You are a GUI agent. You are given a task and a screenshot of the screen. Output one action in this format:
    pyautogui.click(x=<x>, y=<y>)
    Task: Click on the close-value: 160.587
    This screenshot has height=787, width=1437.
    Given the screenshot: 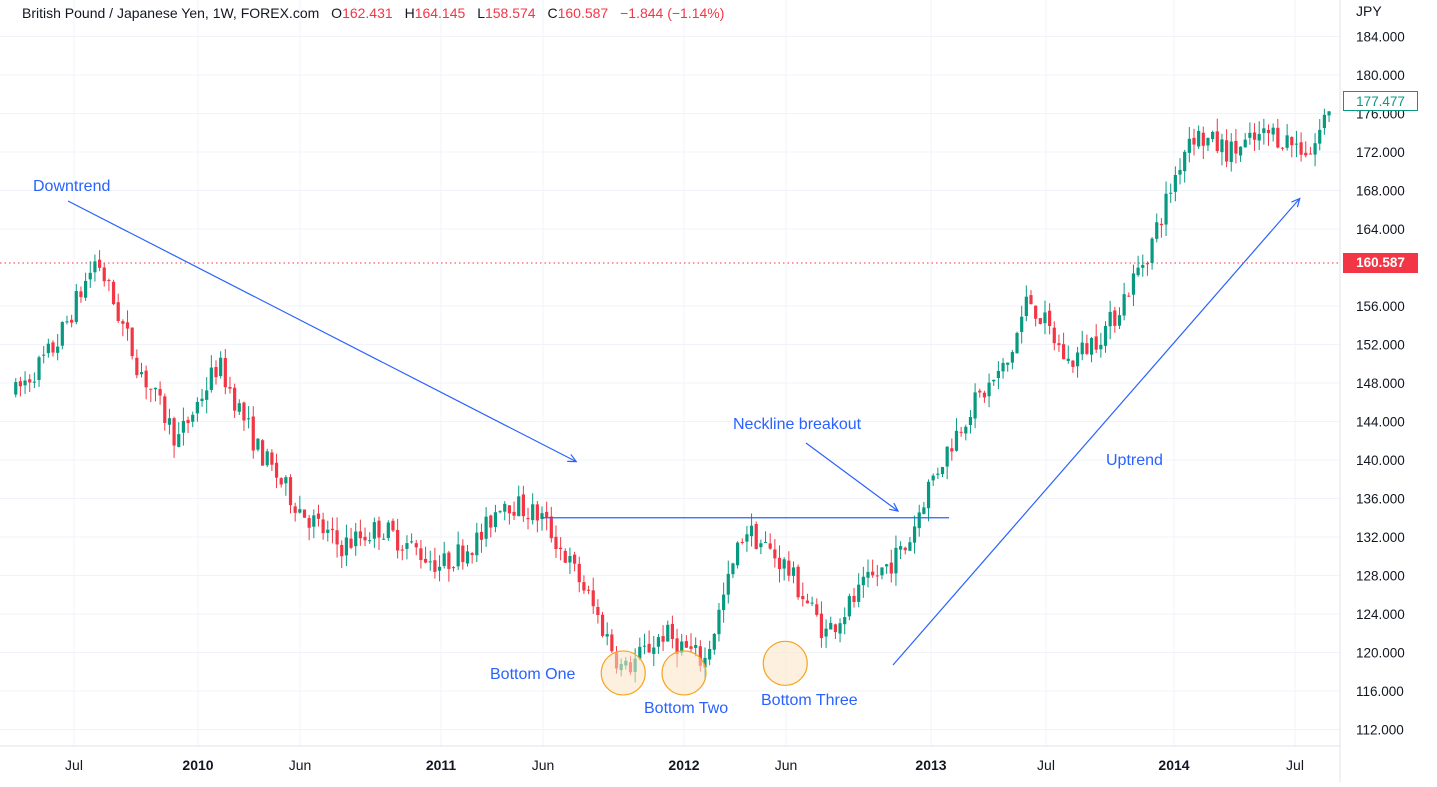 What is the action you would take?
    pyautogui.click(x=583, y=13)
    